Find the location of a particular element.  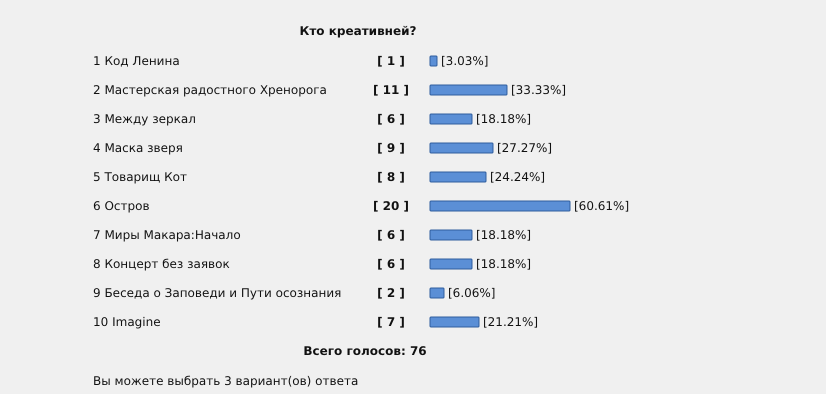

y-tick-label: 2 Мастерская радостного Хренорога is located at coordinates (210, 90).